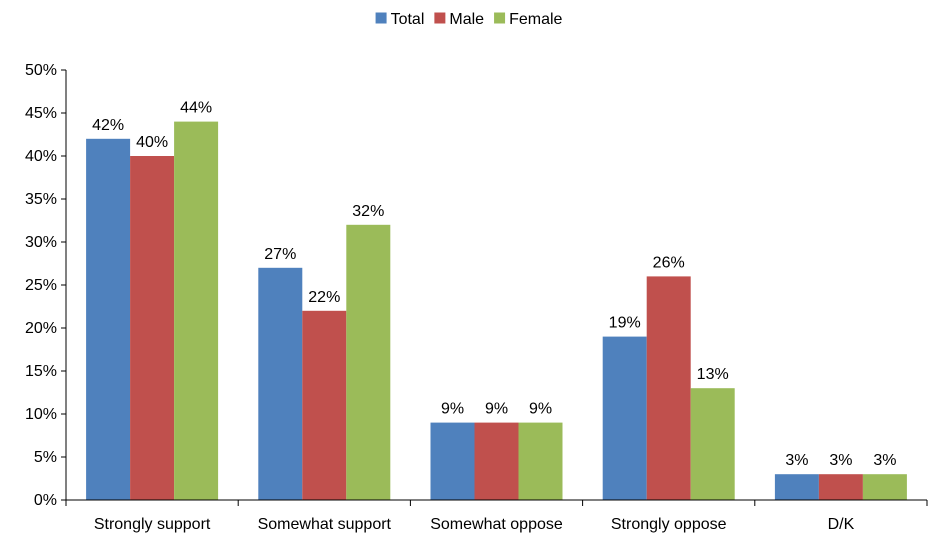 Image resolution: width=938 pixels, height=540 pixels. Describe the element at coordinates (535, 19) in the screenshot. I see `legend-label: Female` at that location.